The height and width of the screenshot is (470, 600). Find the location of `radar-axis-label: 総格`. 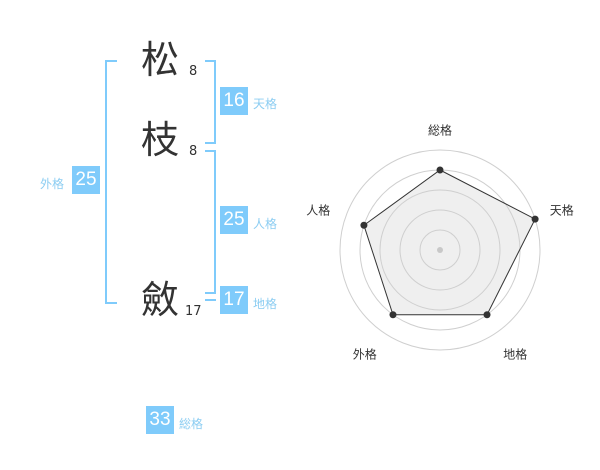

radar-axis-label: 総格 is located at coordinates (440, 130).